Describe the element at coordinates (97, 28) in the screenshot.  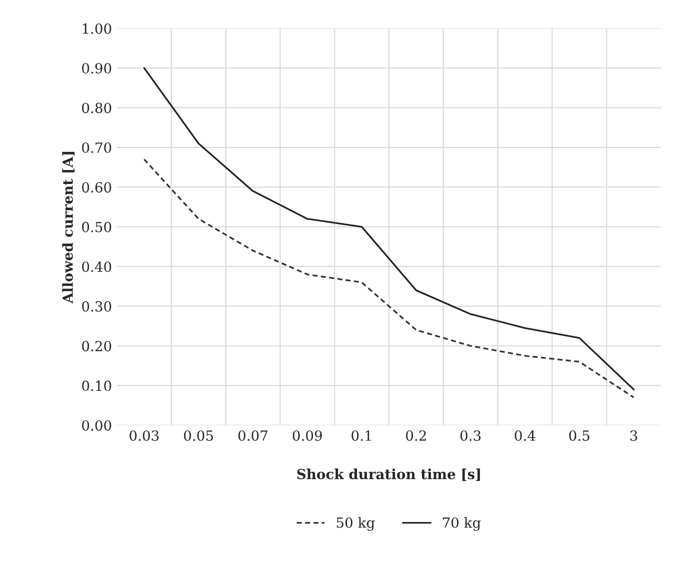
I see `y-tick-label: 1.00` at that location.